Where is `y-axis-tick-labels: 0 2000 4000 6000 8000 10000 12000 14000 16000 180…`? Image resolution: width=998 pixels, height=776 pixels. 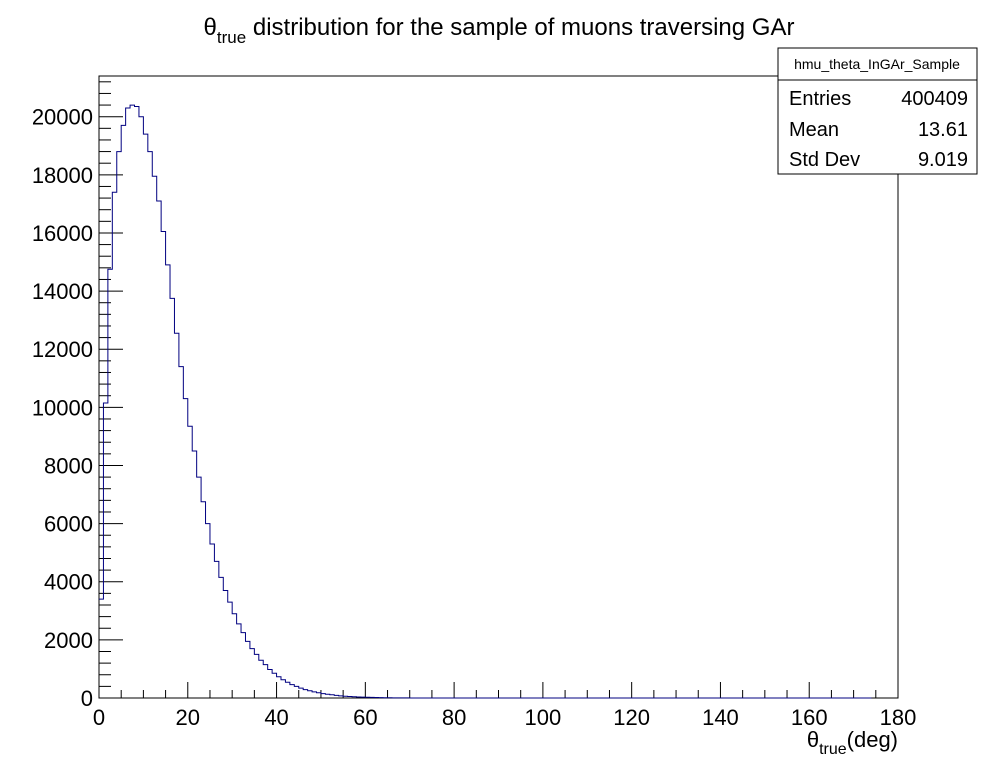 y-axis-tick-labels: 0 2000 4000 6000 8000 10000 12000 14000 16000 180… is located at coordinates (62, 408).